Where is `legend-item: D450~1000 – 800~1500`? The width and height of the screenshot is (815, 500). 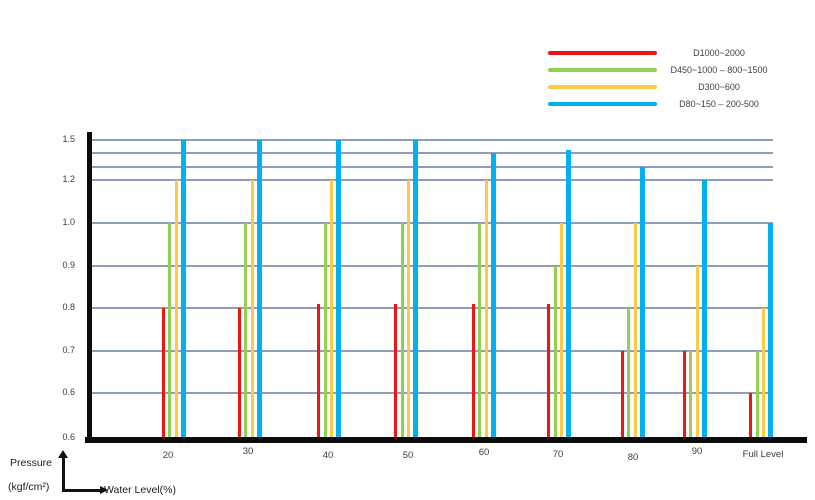 legend-item: D450~1000 – 800~1500 is located at coordinates (666, 69).